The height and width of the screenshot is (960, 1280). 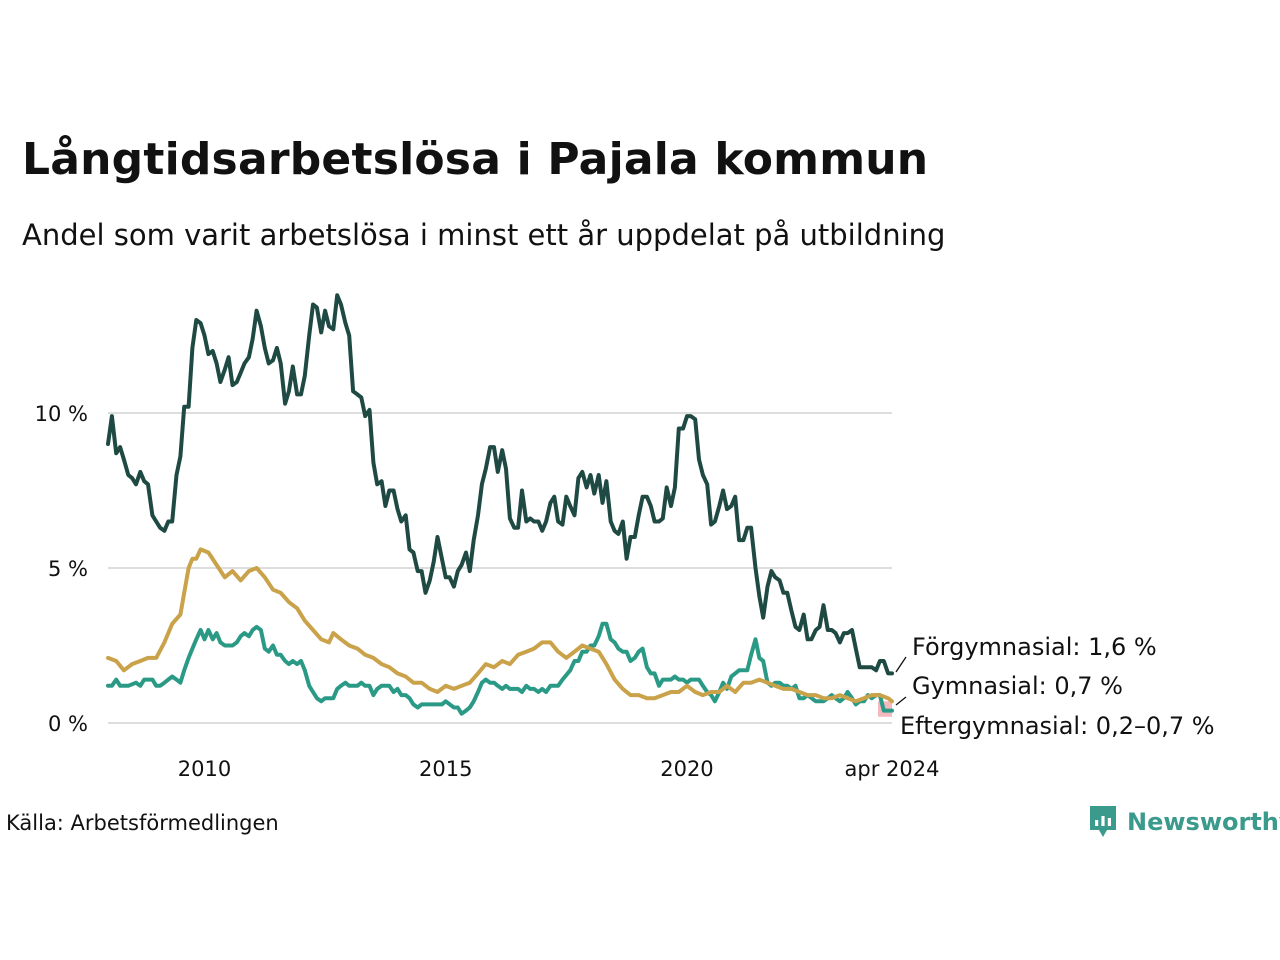 What do you see at coordinates (142, 823) in the screenshot?
I see `source-note: Källa: Arbetsförmedlingen` at bounding box center [142, 823].